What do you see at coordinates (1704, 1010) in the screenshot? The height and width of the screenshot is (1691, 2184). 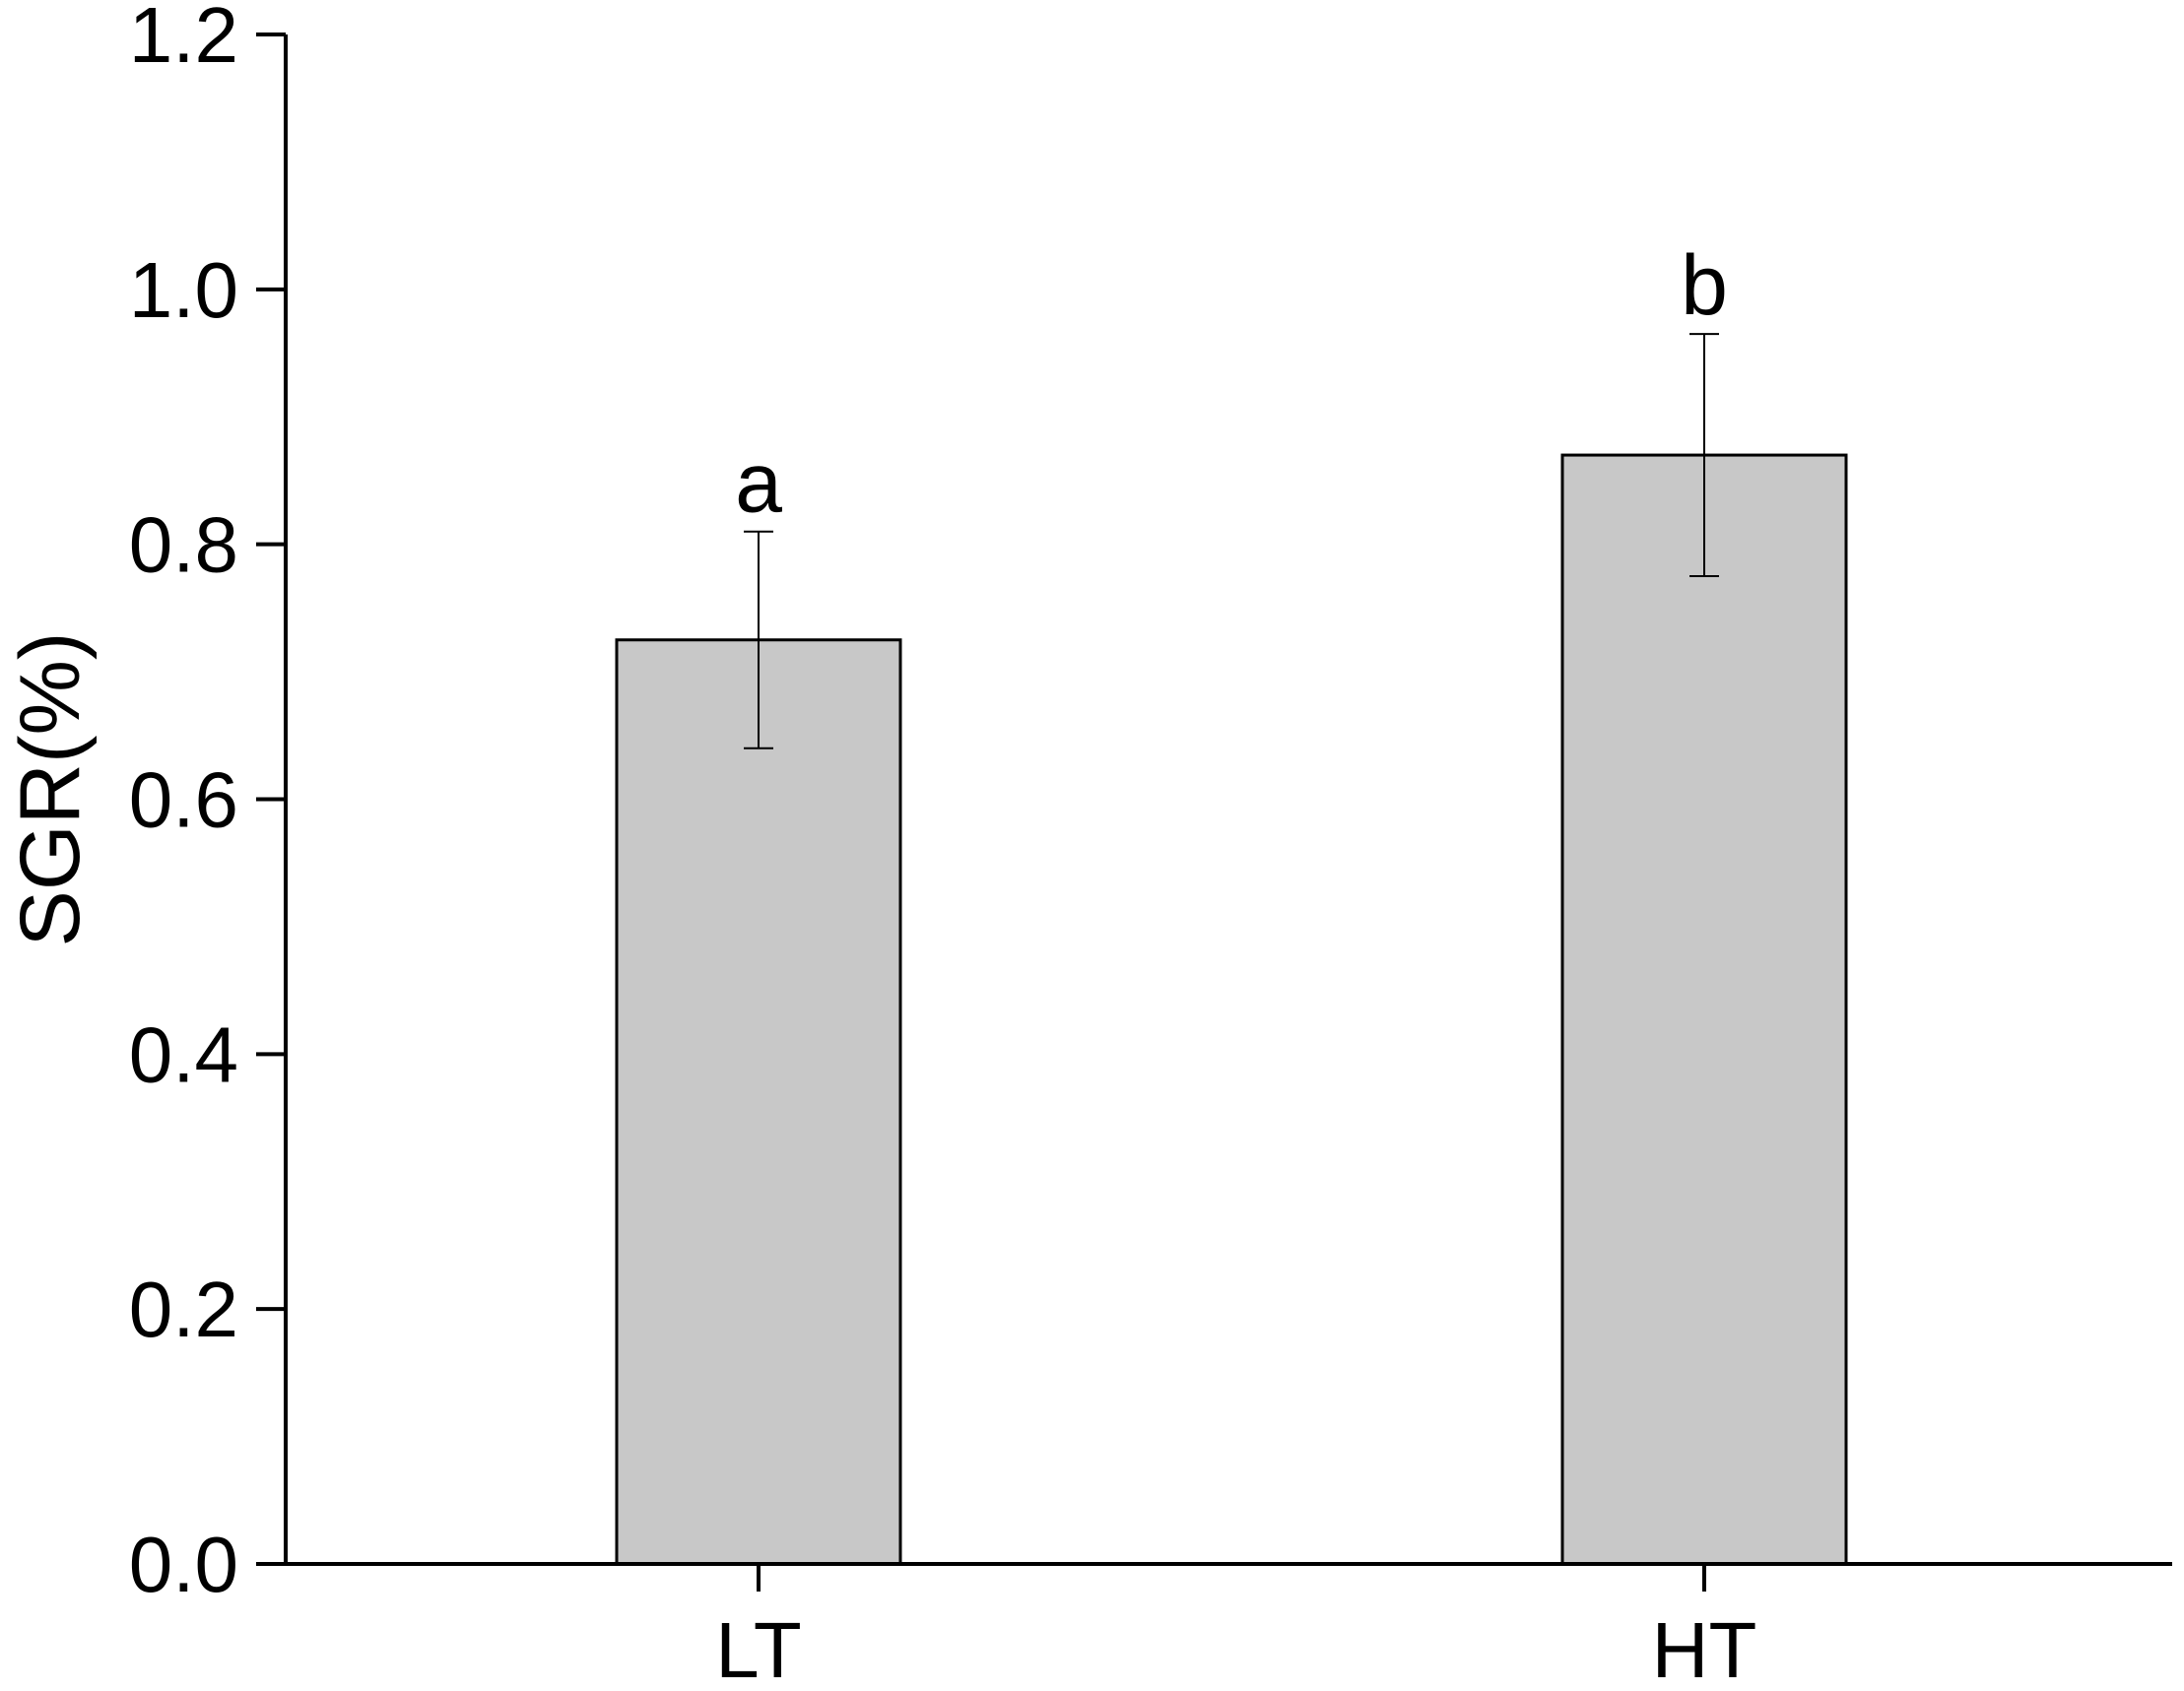 I see `bar-ht` at bounding box center [1704, 1010].